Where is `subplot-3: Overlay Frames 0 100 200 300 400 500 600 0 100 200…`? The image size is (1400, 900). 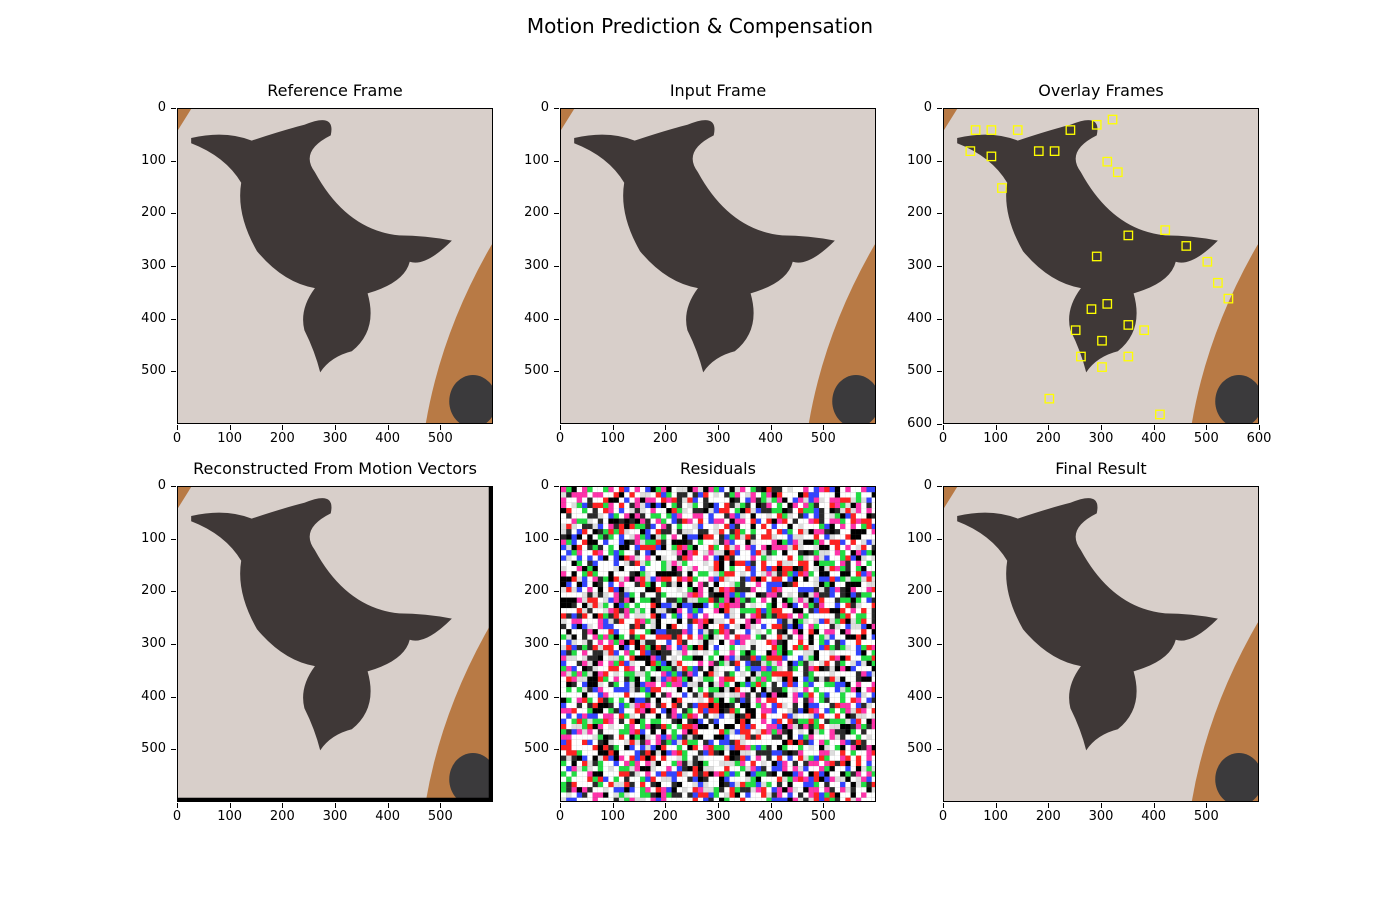
subplot-3: Overlay Frames 0 100 200 300 400 500 600 0 100 200… is located at coordinates (1089, 263).